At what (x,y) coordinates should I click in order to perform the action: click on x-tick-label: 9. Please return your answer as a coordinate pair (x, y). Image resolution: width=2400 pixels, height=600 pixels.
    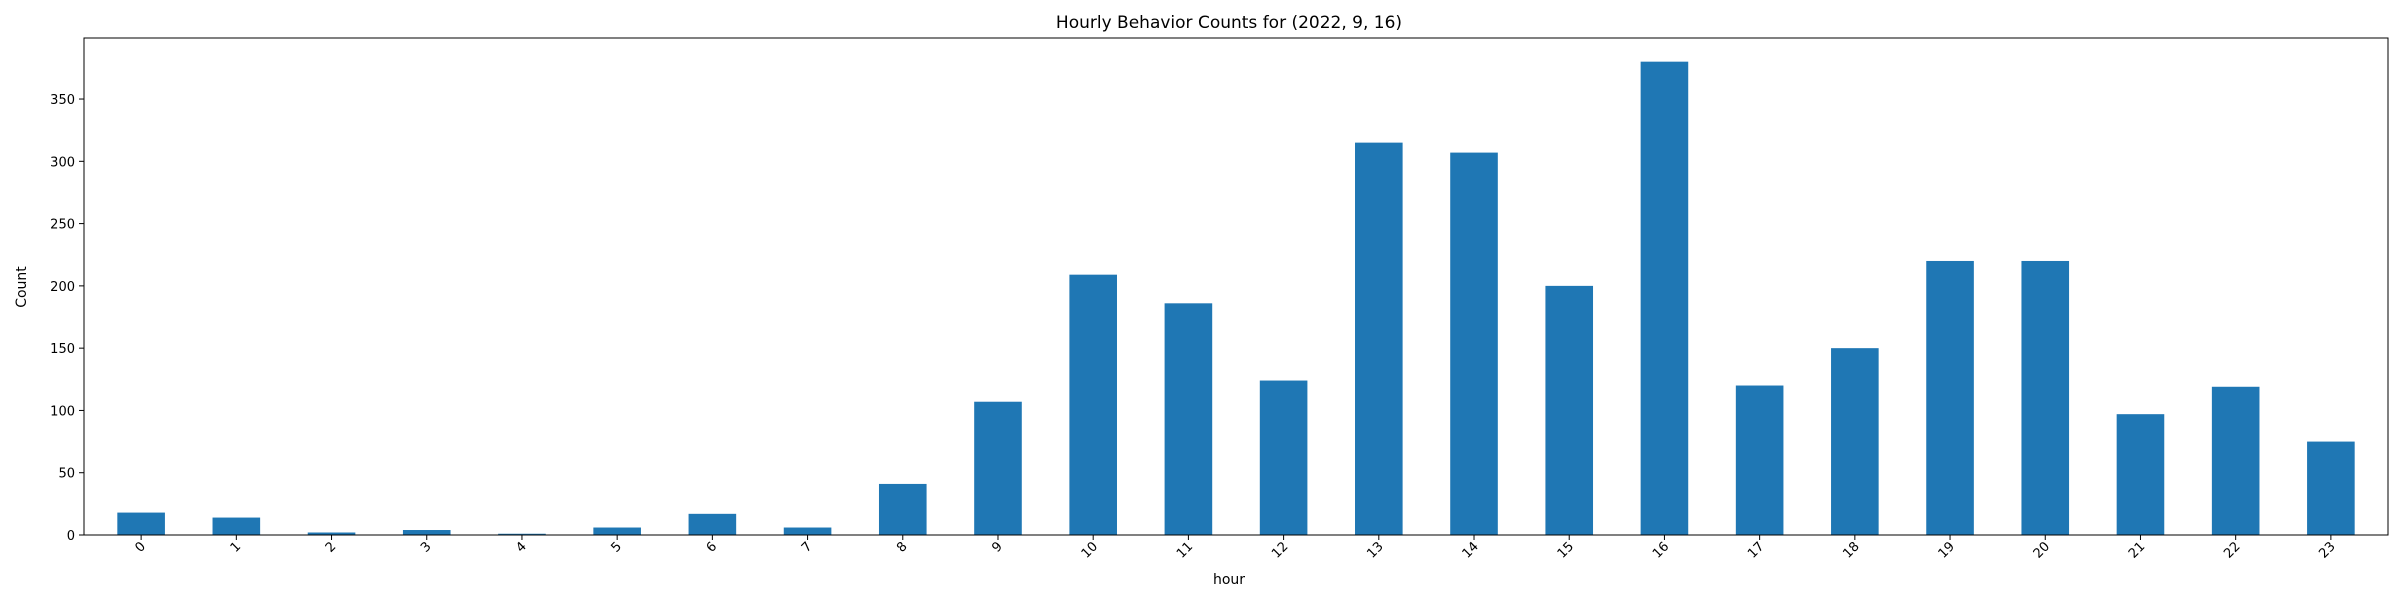
    Looking at the image, I should click on (997, 547).